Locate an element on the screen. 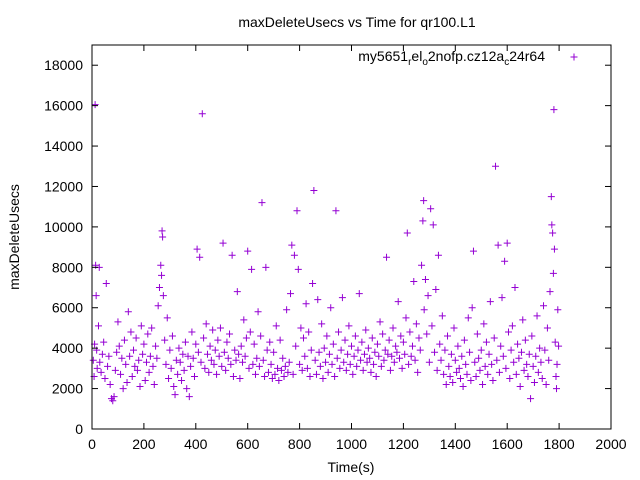  legend: my5651relo2nofp.cz12ac24r64 is located at coordinates (468, 58).